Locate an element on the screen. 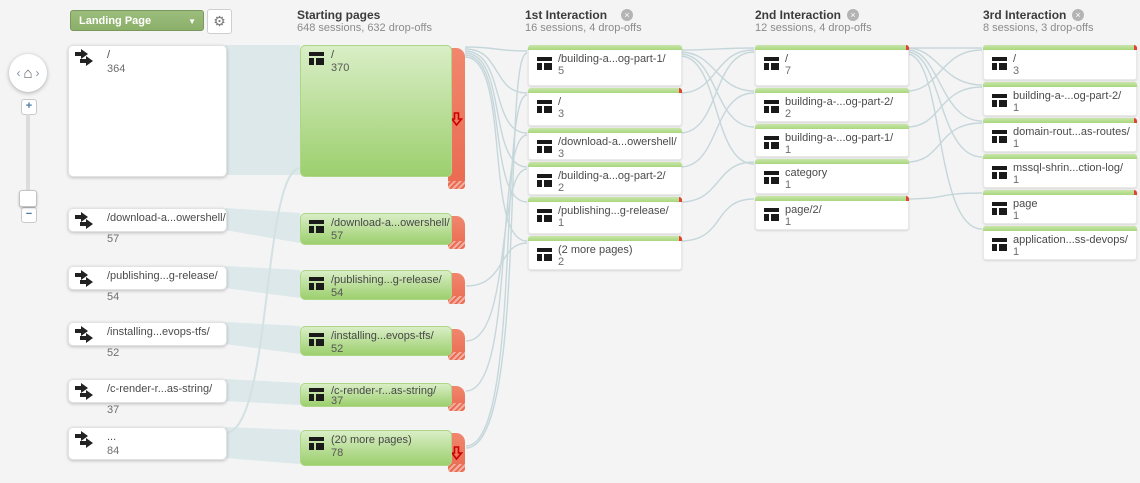 Image resolution: width=1140 pixels, height=483 pixels. node-label: /building-a...og-part-1/ is located at coordinates (612, 59).